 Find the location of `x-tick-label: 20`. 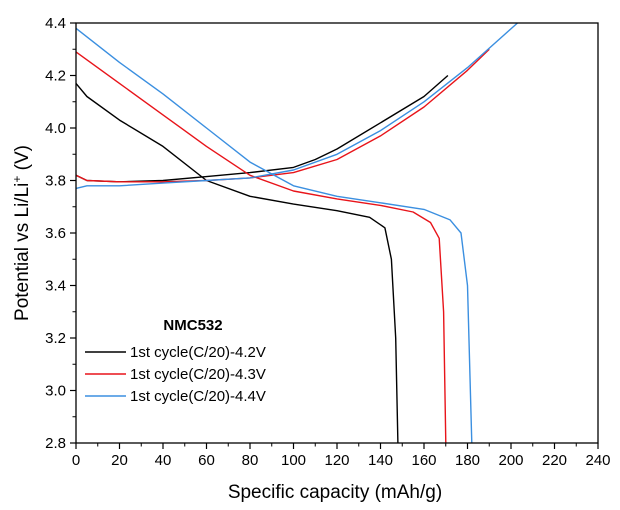

x-tick-label: 20 is located at coordinates (119, 460).